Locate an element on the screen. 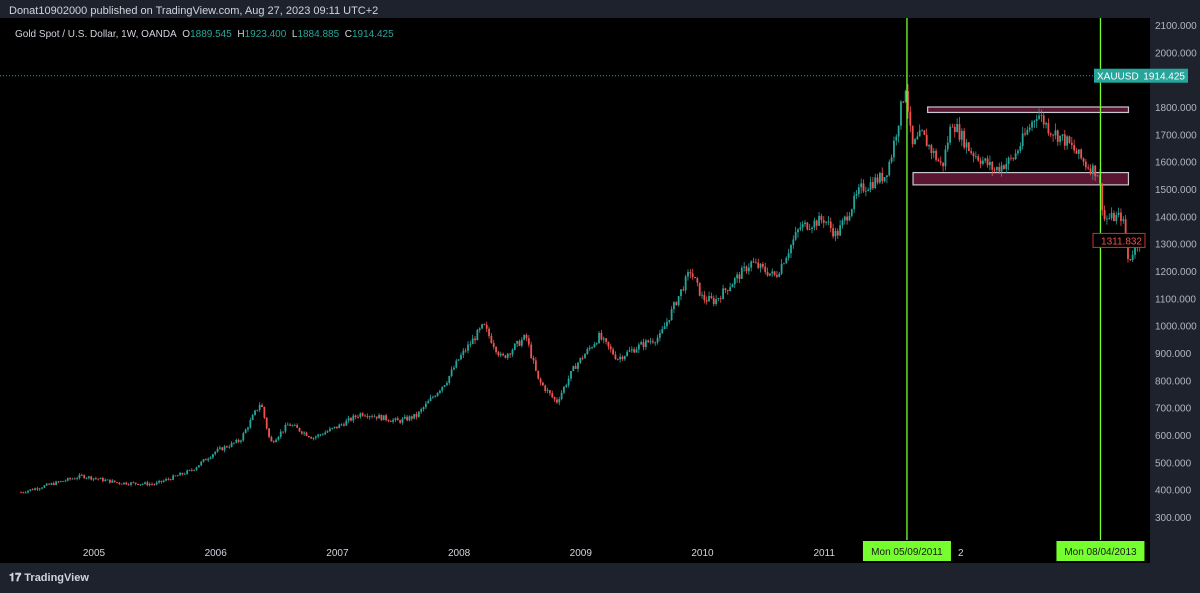 The width and height of the screenshot is (1200, 593). last-price-label: 1311.832 is located at coordinates (1121, 241).